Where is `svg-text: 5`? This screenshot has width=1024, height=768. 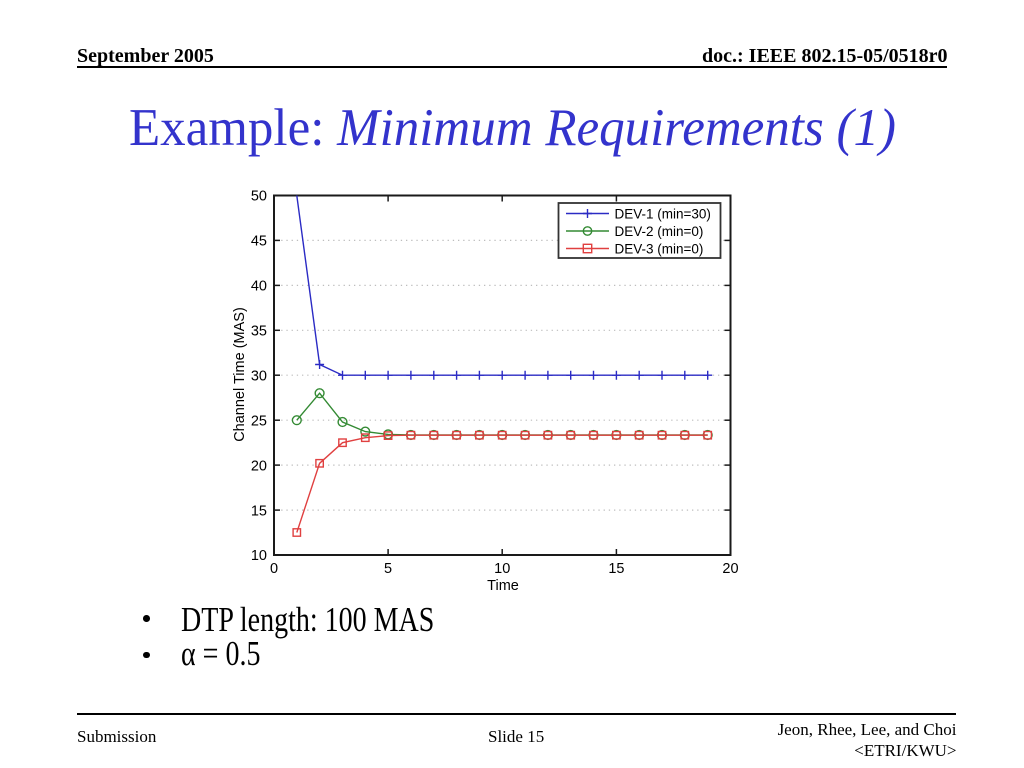
svg-text: 5 is located at coordinates (388, 569).